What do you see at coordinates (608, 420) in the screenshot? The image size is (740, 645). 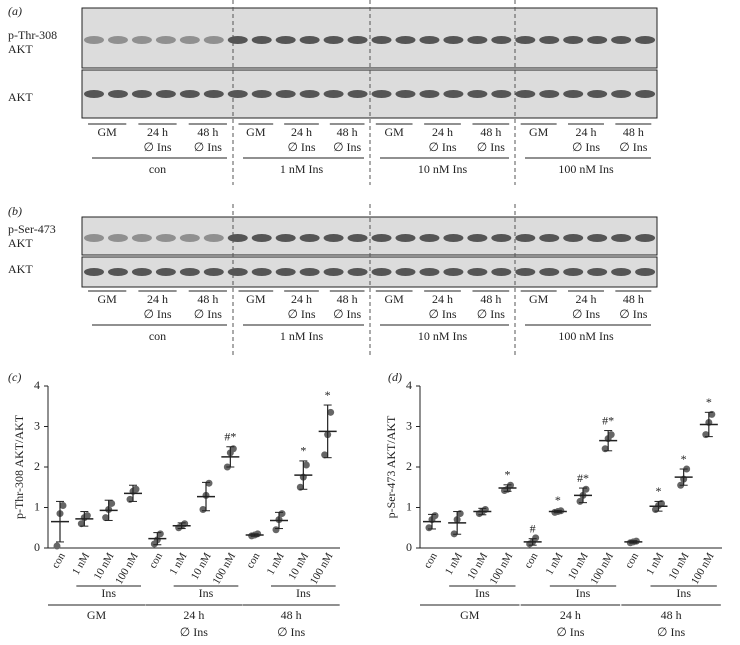 I see `significance-mark: #*` at bounding box center [608, 420].